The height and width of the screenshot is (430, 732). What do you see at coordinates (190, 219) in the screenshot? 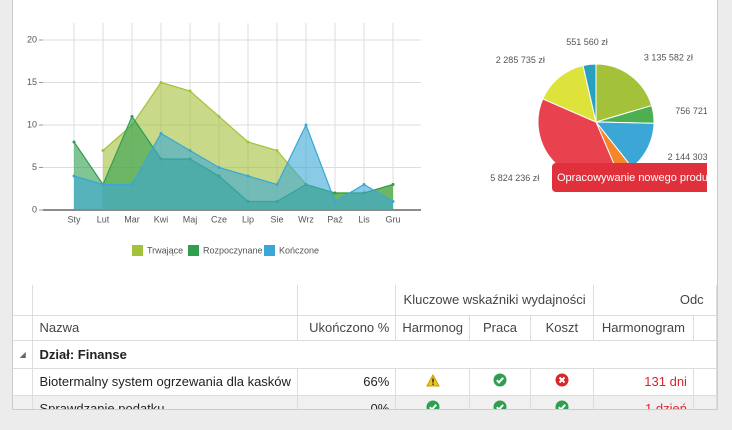
I see `x-tick-label: Maj` at bounding box center [190, 219].